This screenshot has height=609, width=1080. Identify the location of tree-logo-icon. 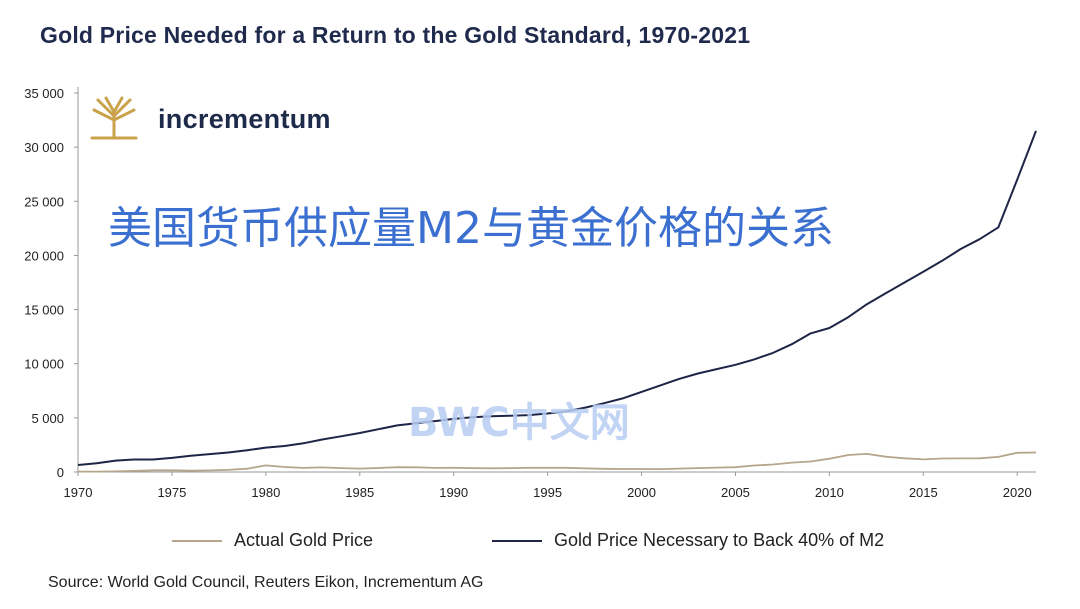
(114, 118).